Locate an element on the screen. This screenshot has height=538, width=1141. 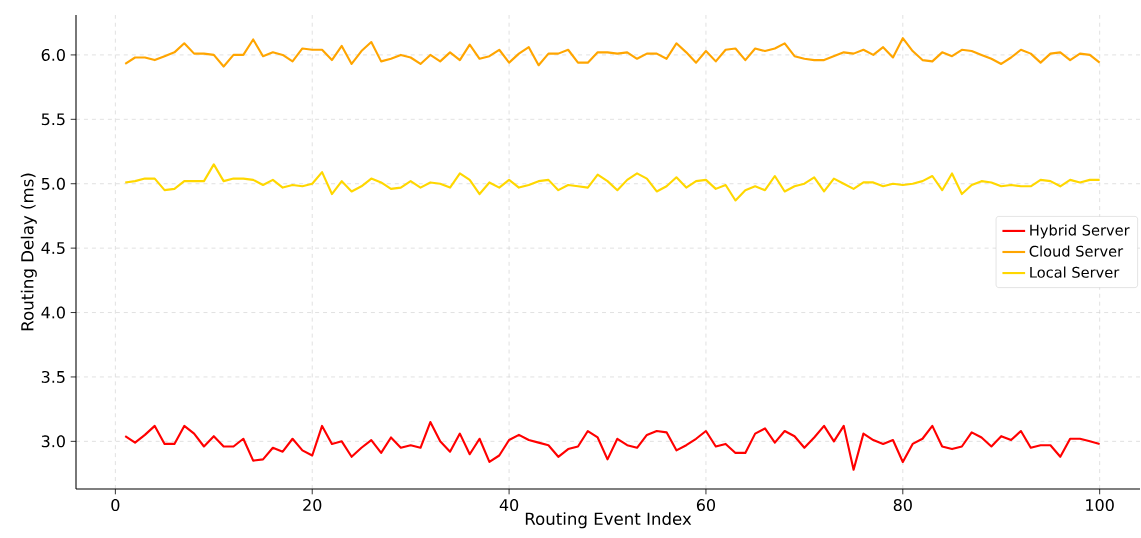
x-tick-label: 60 is located at coordinates (706, 505).